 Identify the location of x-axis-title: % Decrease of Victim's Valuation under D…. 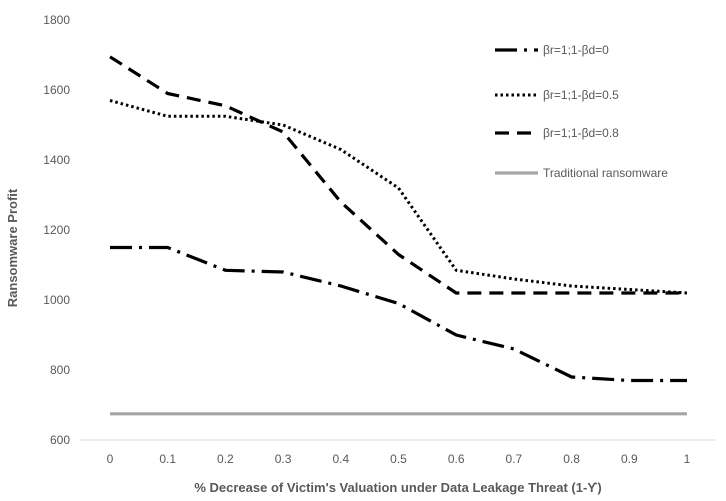
(397, 487).